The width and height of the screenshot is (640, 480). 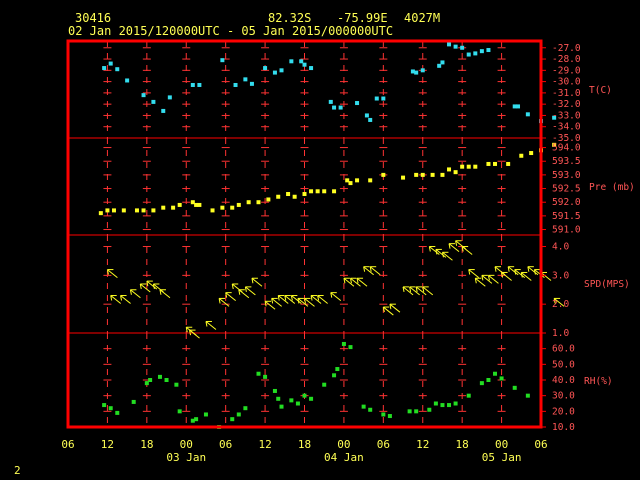 I want to click on station-lon: -75.99E, so click(x=362, y=18).